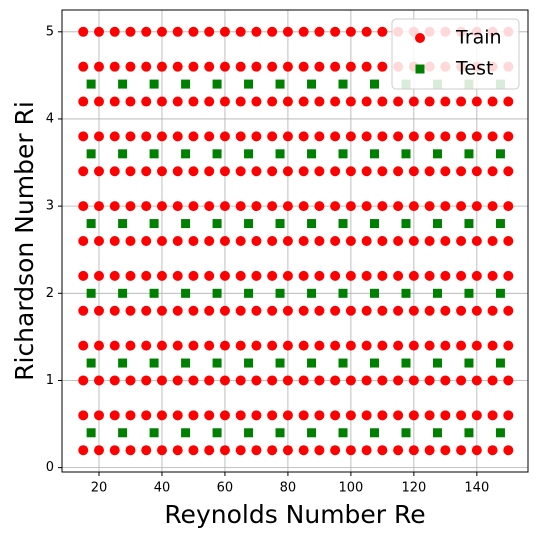  Describe the element at coordinates (350, 488) in the screenshot. I see `x-tick-label: 100` at that location.